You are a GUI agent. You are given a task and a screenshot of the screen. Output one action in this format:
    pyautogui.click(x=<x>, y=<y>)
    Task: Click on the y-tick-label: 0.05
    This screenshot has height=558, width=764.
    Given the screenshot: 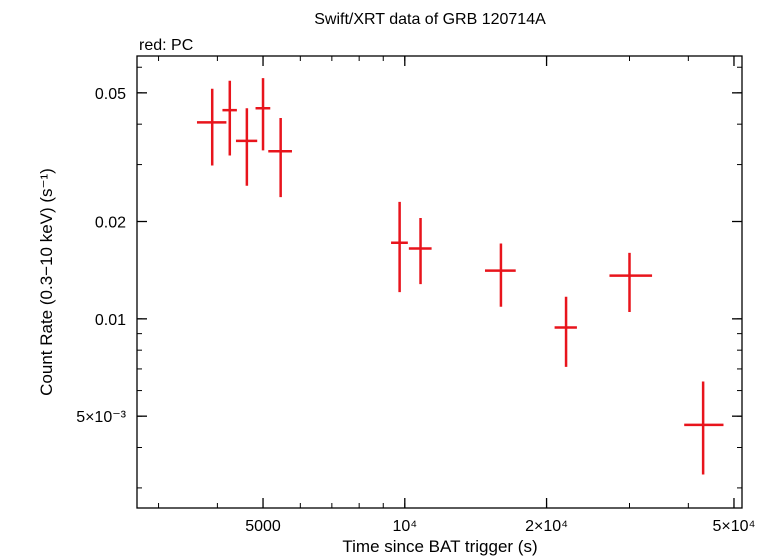 What is the action you would take?
    pyautogui.click(x=110, y=94)
    